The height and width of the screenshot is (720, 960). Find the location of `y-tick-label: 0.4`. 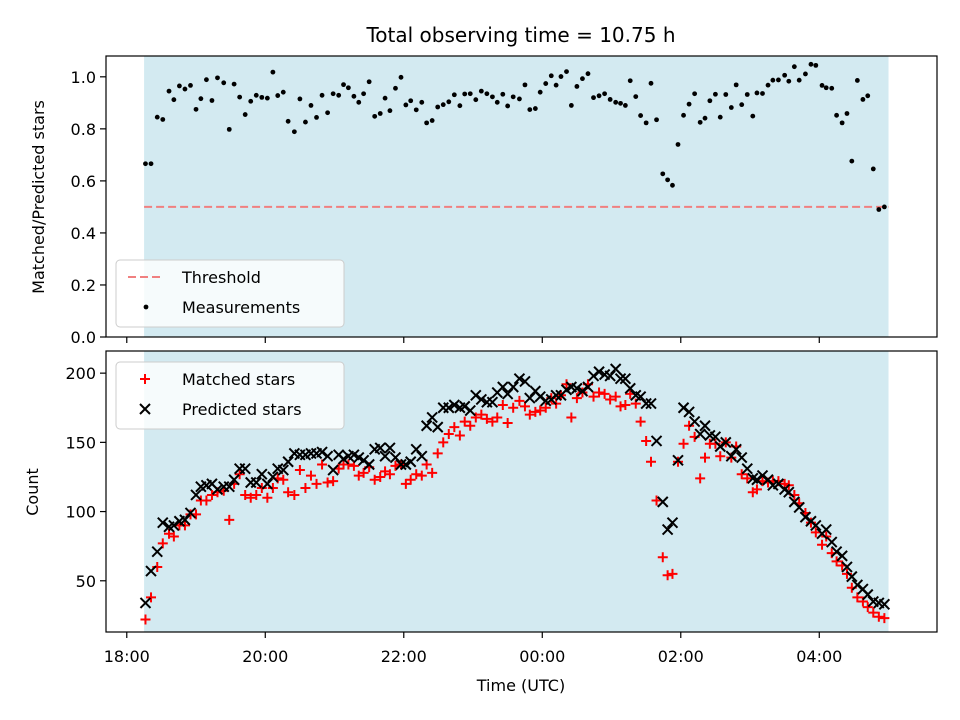

y-tick-label: 0.4 is located at coordinates (83, 233).